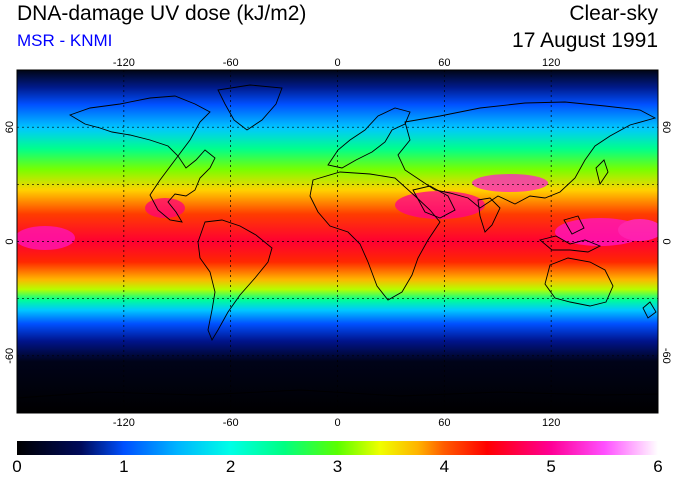 The image size is (678, 480). Describe the element at coordinates (602, 172) in the screenshot. I see `coastline-japan` at that location.